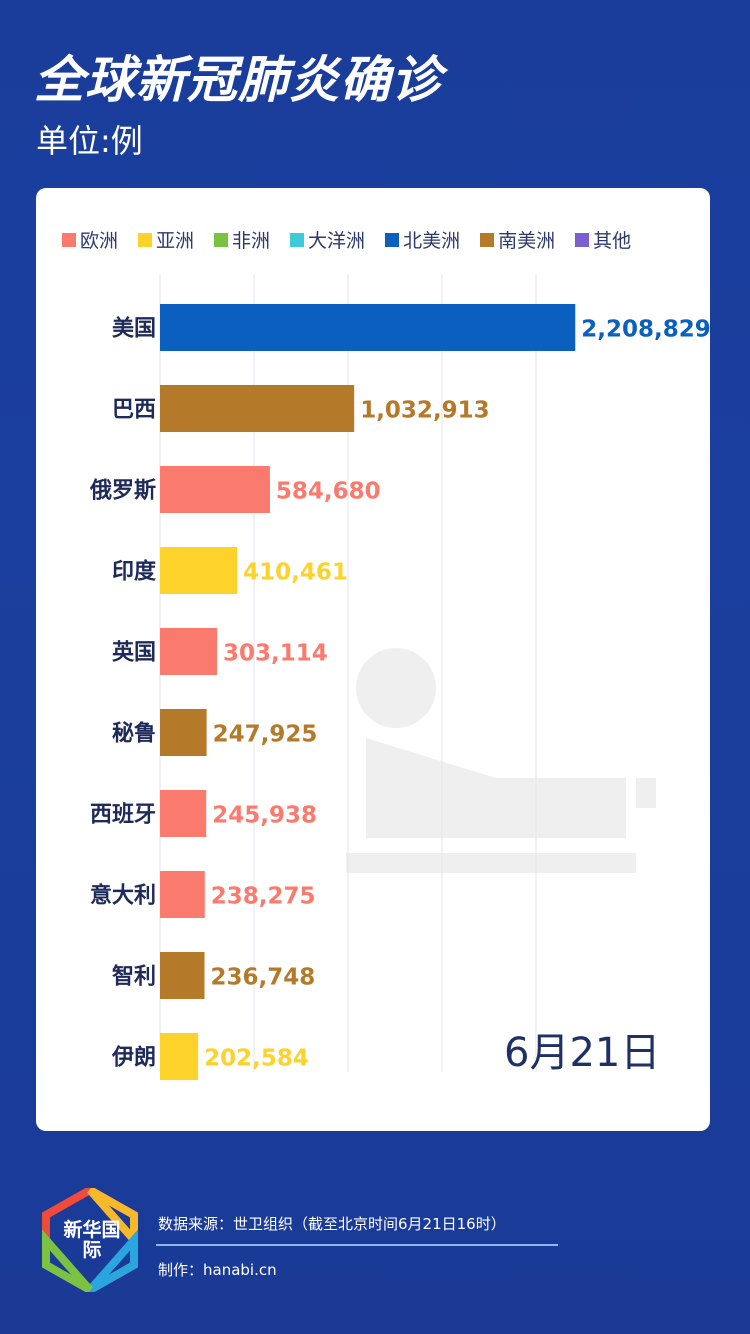 The image size is (750, 1334). What do you see at coordinates (357, 1245) in the screenshot?
I see `footer-divider` at bounding box center [357, 1245].